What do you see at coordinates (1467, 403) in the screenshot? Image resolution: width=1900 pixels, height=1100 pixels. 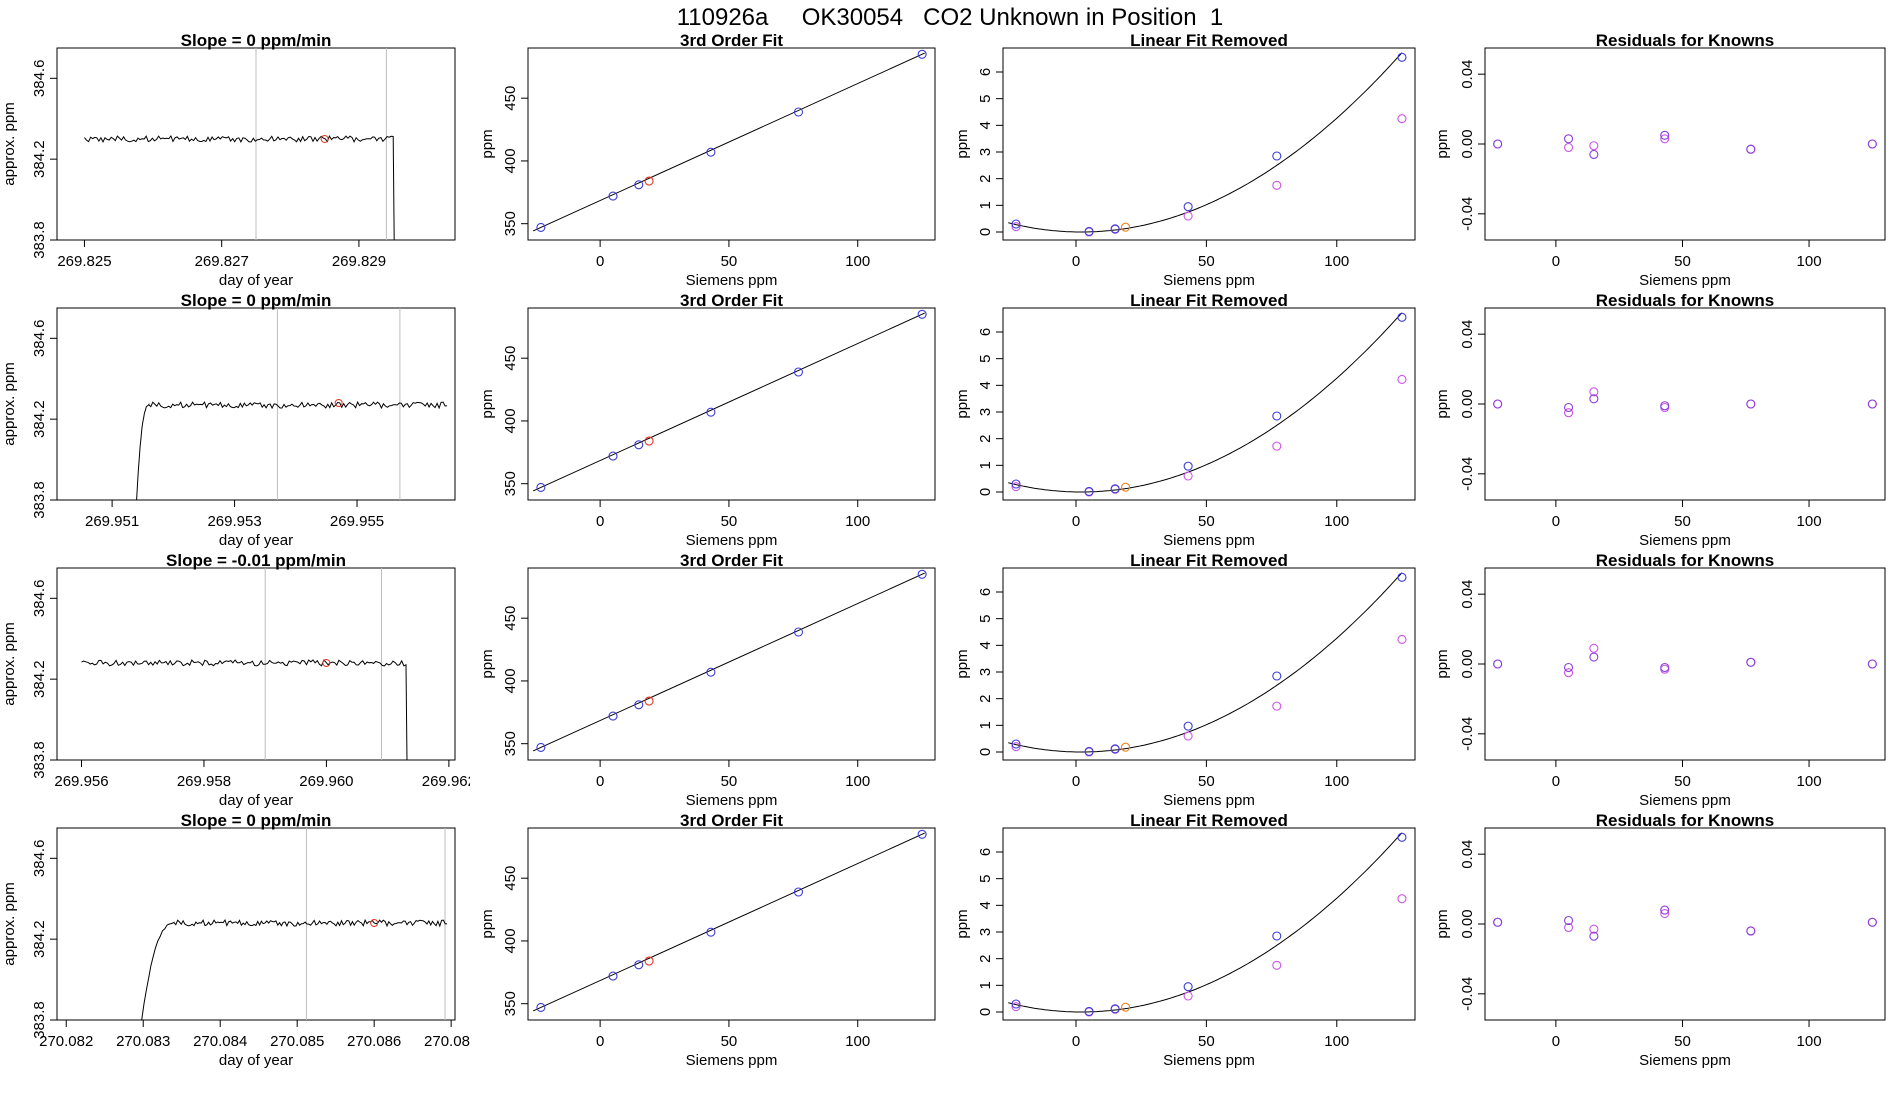 I see `y-tick-label: 0.00` at bounding box center [1467, 403].